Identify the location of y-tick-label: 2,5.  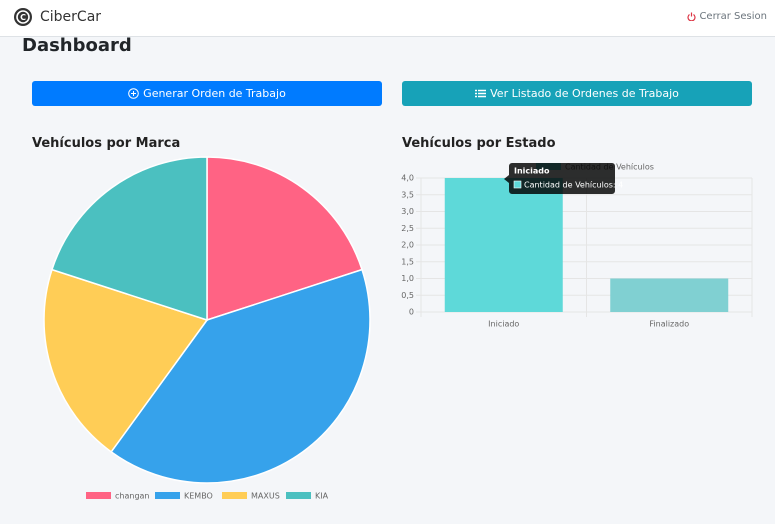
(407, 228).